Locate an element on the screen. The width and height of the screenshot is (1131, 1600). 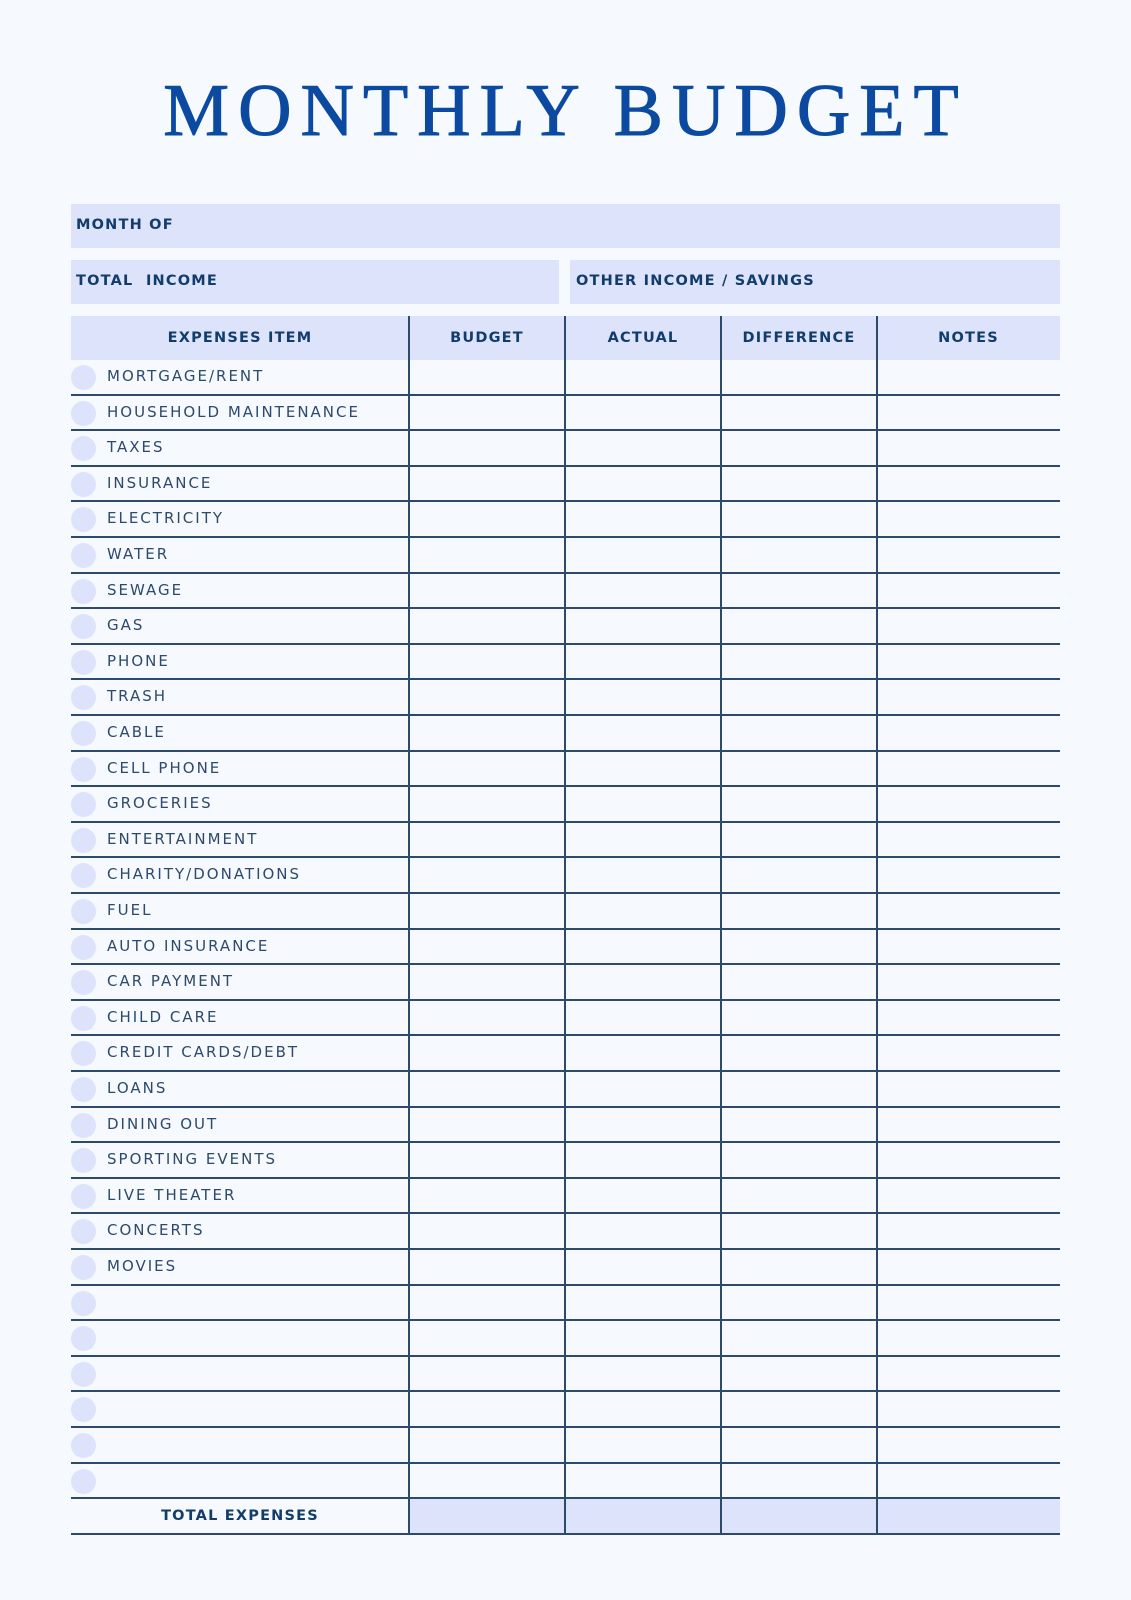
total-difference-cell is located at coordinates (799, 1516).